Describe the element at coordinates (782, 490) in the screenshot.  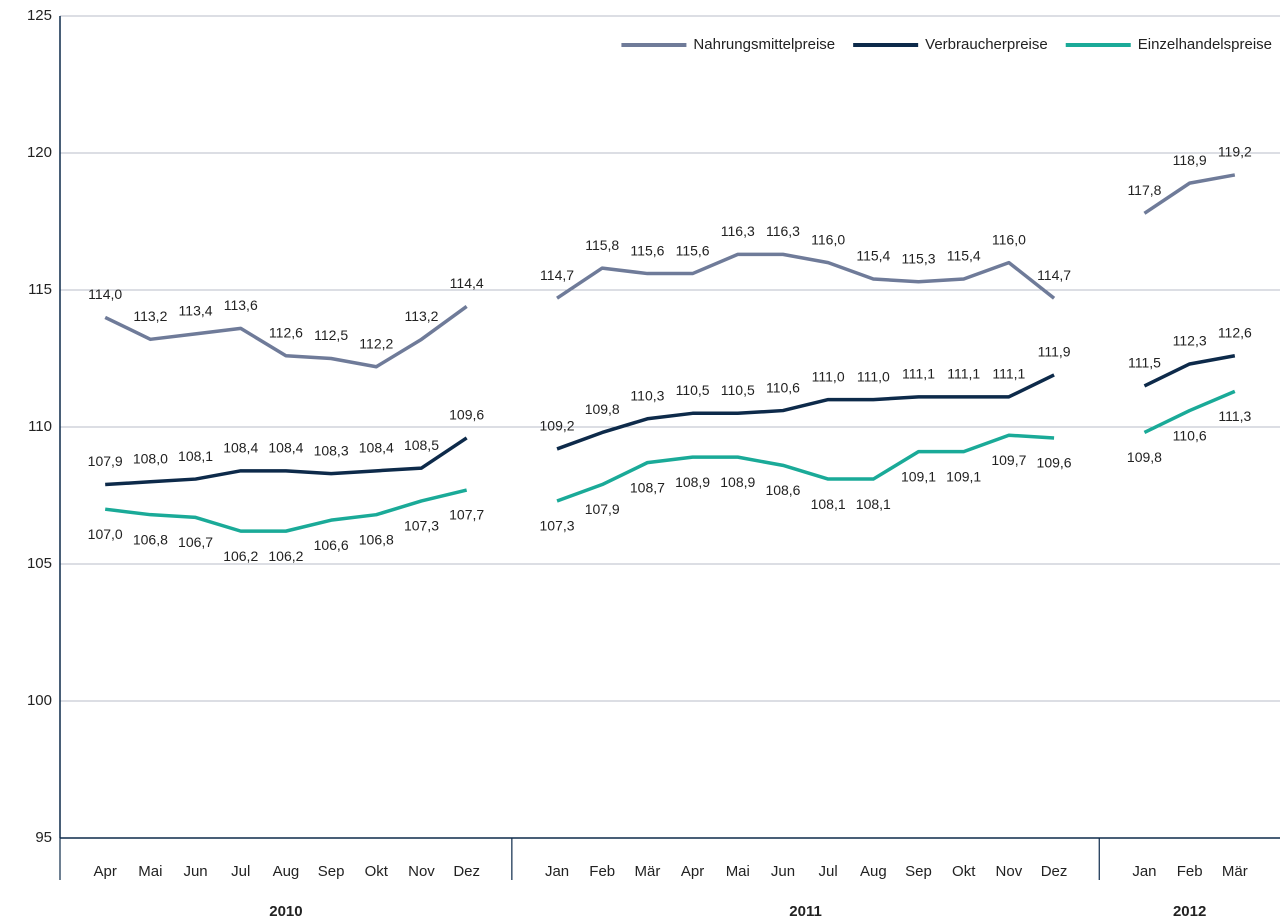
I see `data-label: 108,6` at that location.